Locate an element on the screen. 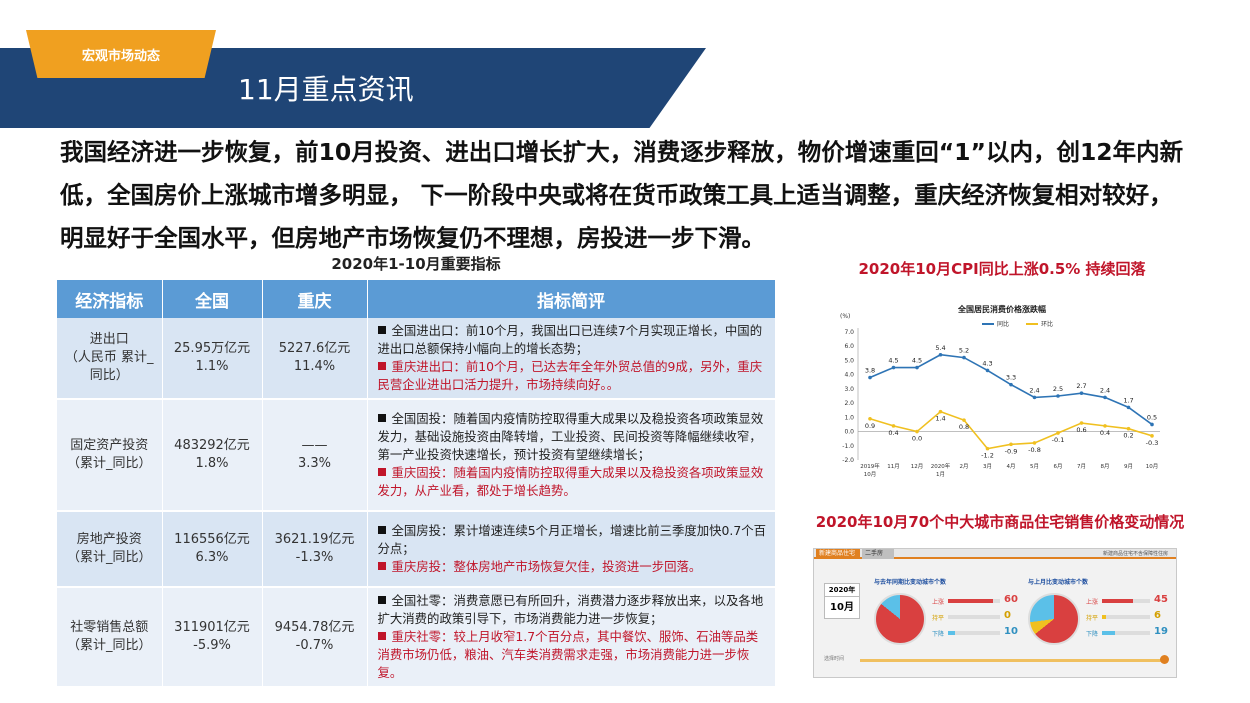 This screenshot has width=1250, height=703. mom-down-count: 19 is located at coordinates (1161, 631).